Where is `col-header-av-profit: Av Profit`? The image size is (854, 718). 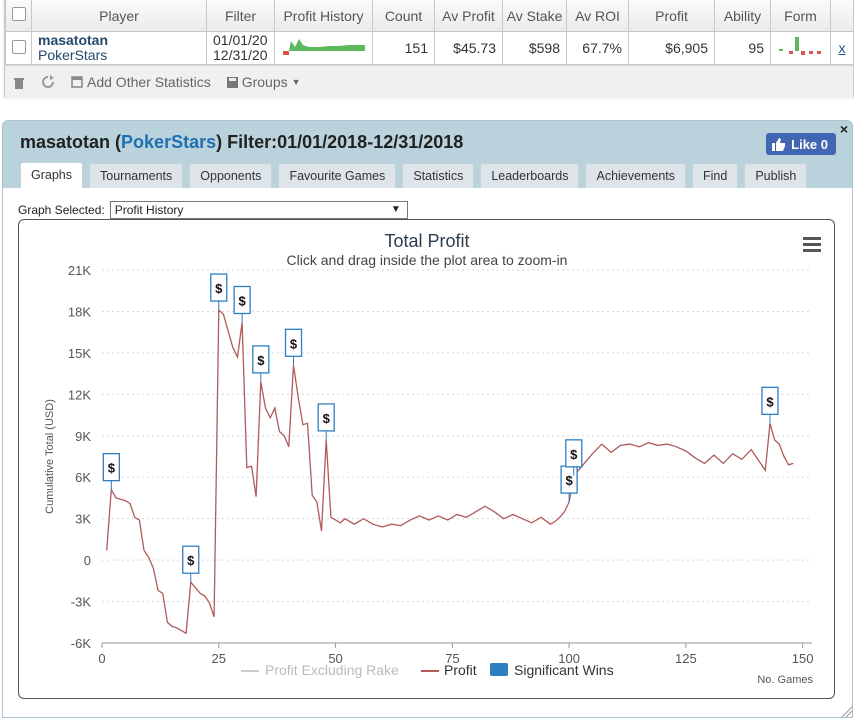
col-header-av-profit: Av Profit is located at coordinates (468, 16).